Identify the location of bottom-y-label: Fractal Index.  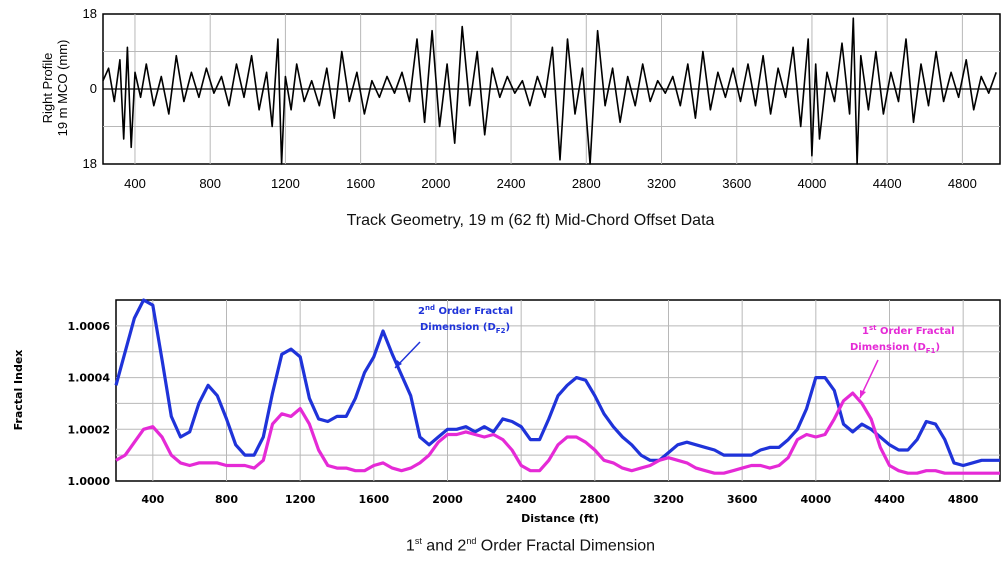
(18, 390).